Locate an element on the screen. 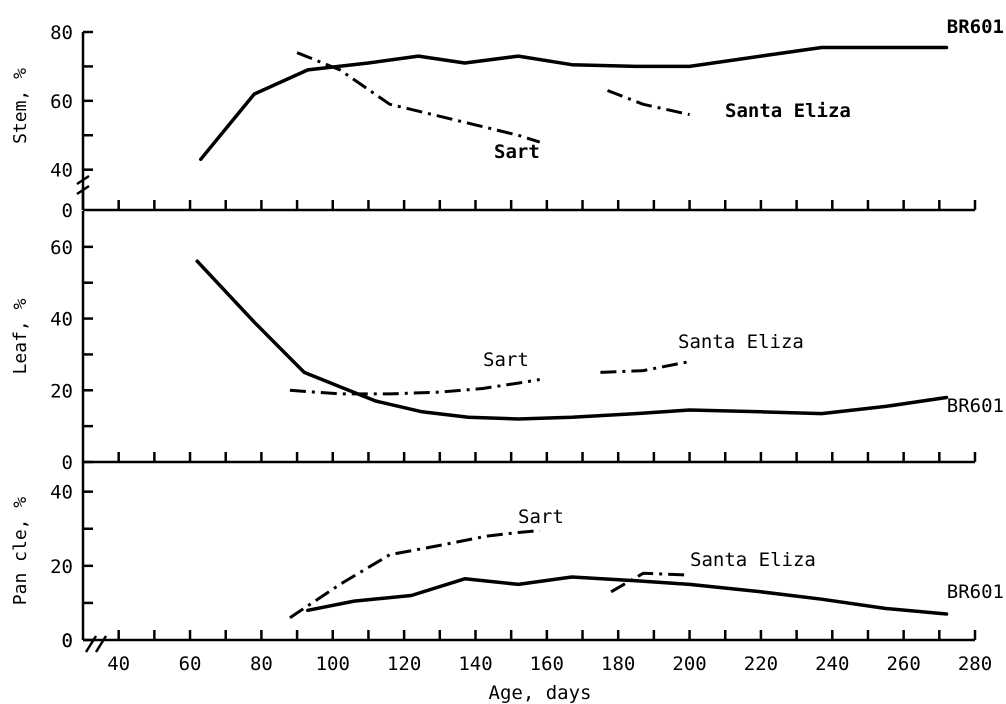  panicle-zero-label: 0 is located at coordinates (67, 641).